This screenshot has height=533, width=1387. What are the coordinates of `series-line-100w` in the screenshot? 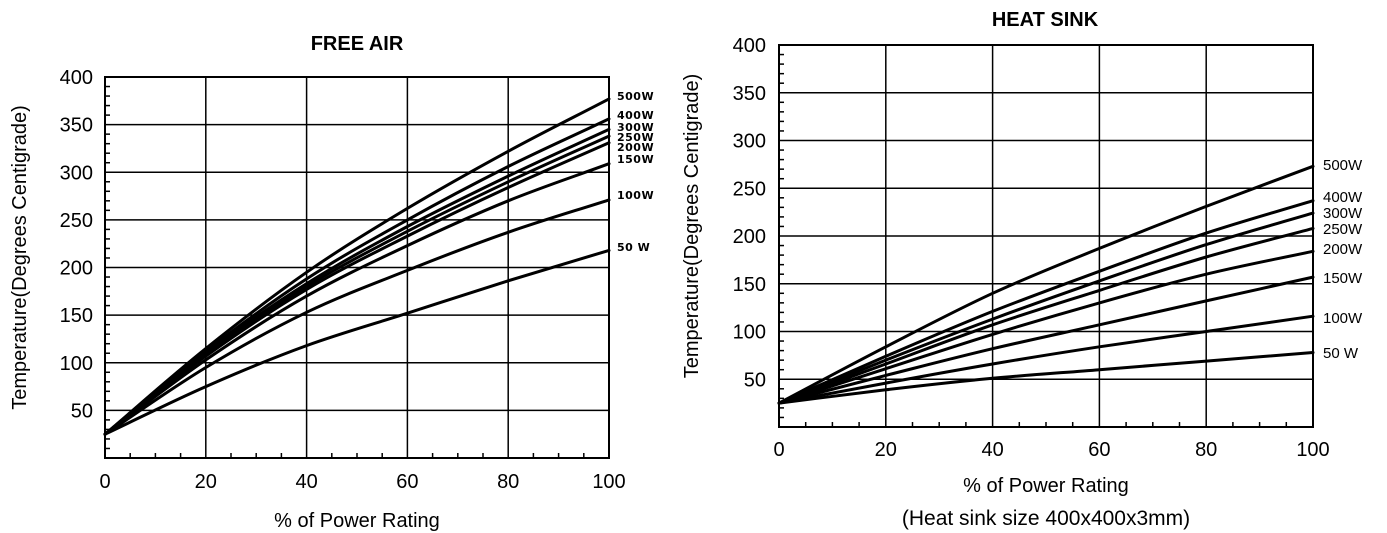 It's located at (1046, 359).